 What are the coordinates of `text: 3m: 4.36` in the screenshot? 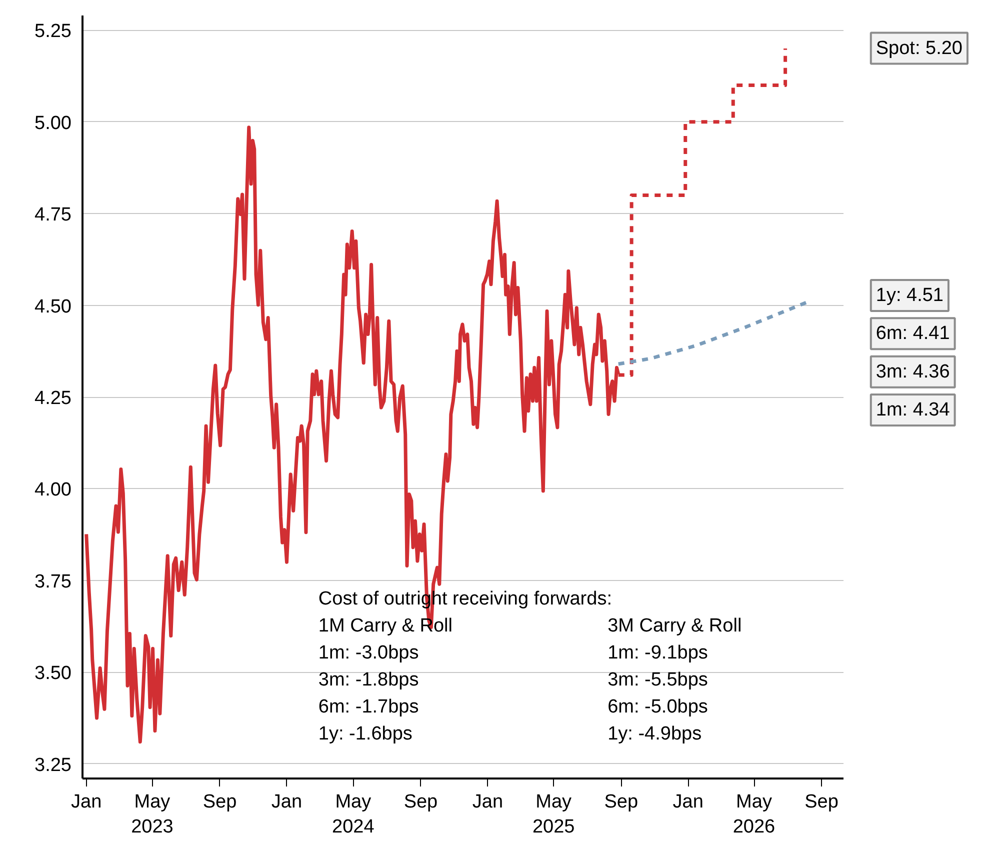 It's located at (913, 371).